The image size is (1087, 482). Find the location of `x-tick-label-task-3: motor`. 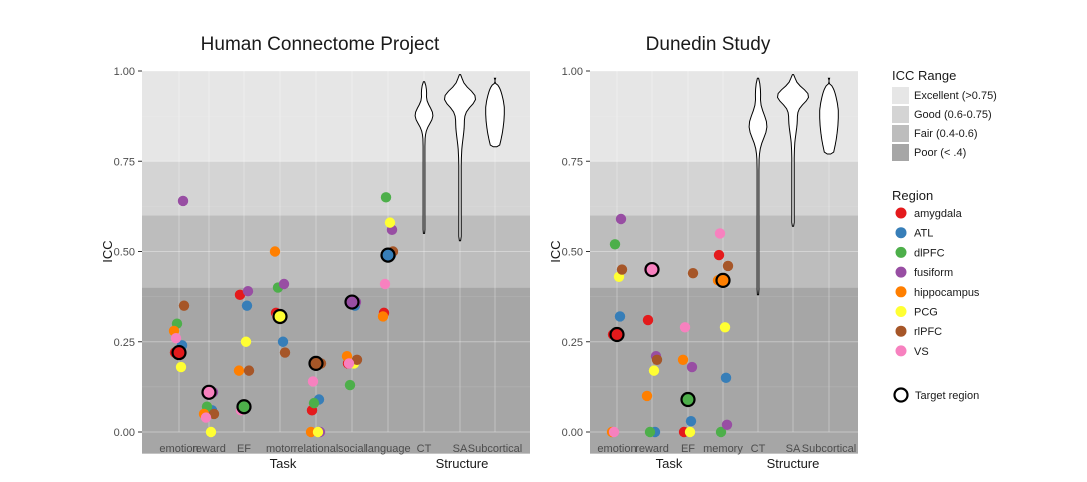

x-tick-label-task-3: motor is located at coordinates (280, 449).